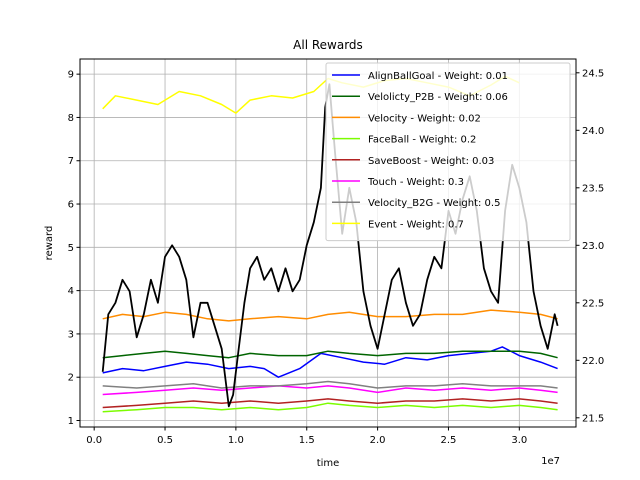 Image resolution: width=640 pixels, height=480 pixels. Describe the element at coordinates (378, 440) in the screenshot. I see `x-tick-label: 2.0` at that location.